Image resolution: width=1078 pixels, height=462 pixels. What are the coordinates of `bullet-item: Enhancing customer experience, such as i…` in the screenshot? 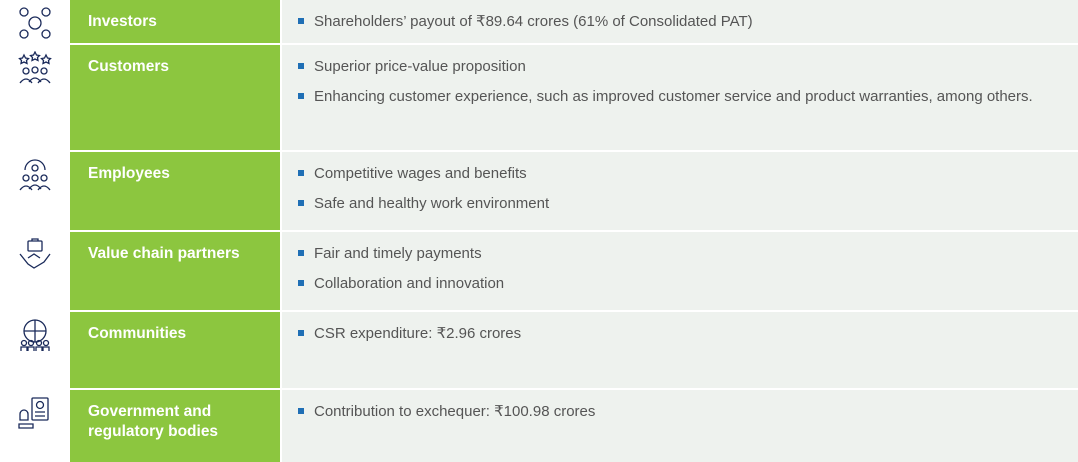 It's located at (673, 96).